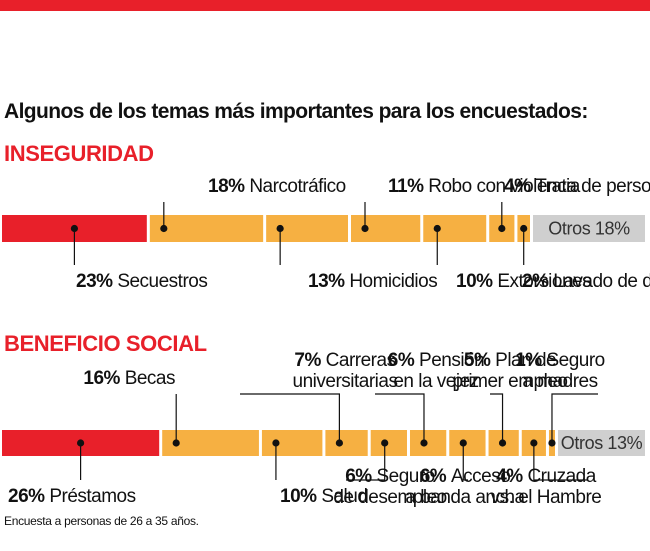 The width and height of the screenshot is (650, 551). What do you see at coordinates (586, 281) in the screenshot?
I see `data-label-lavado-de-dinero: 2% Lavado de dinero` at bounding box center [586, 281].